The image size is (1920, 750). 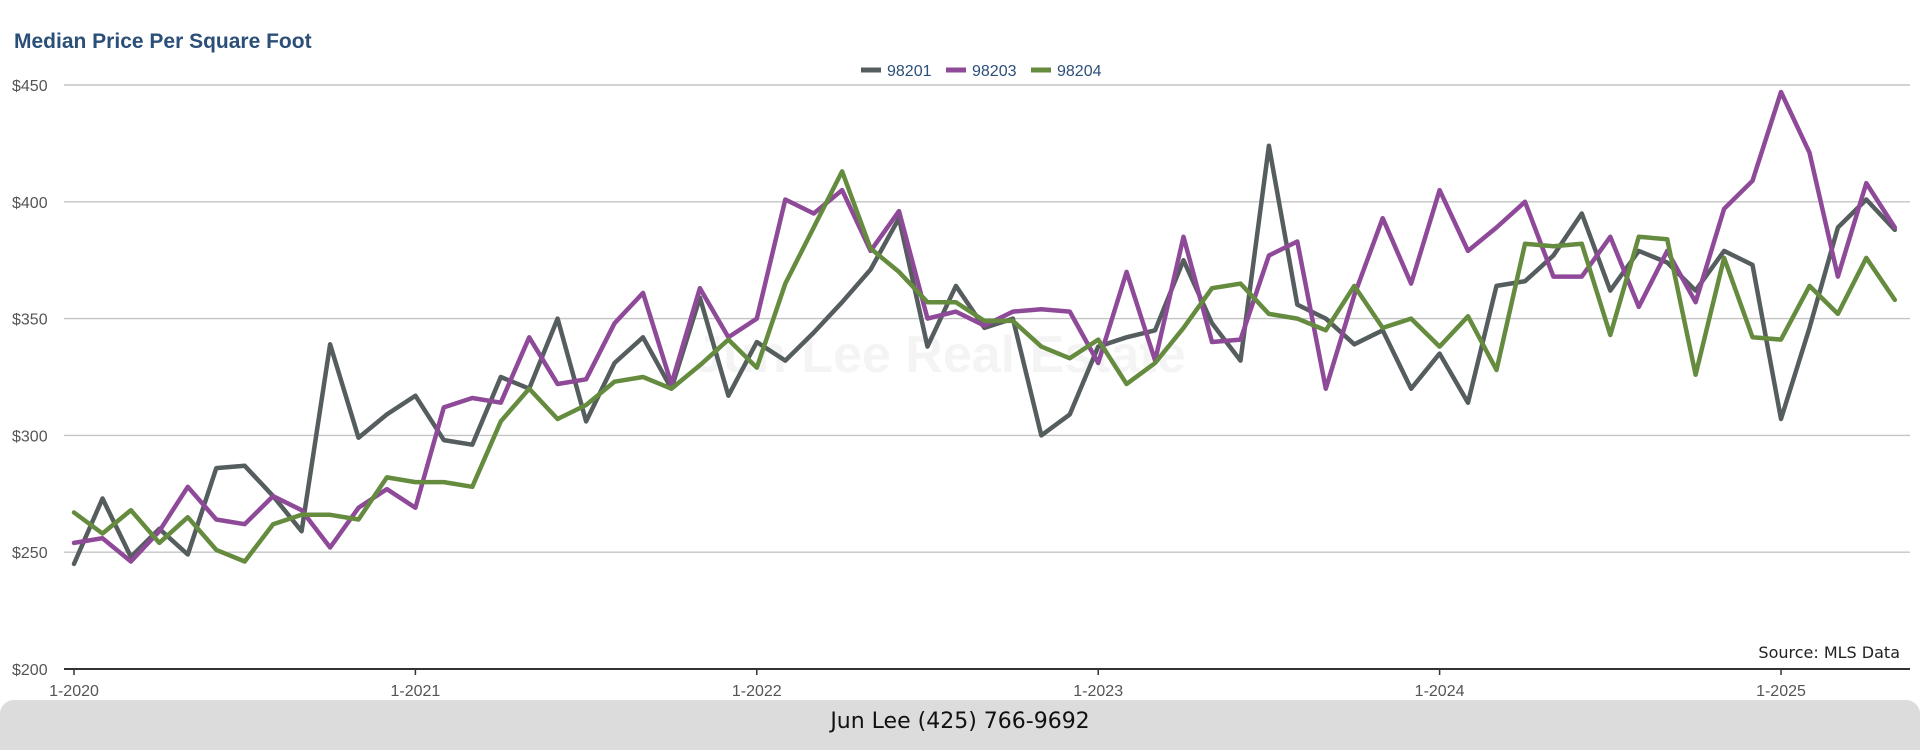 What do you see at coordinates (30, 670) in the screenshot?
I see `y-tick-label: $200` at bounding box center [30, 670].